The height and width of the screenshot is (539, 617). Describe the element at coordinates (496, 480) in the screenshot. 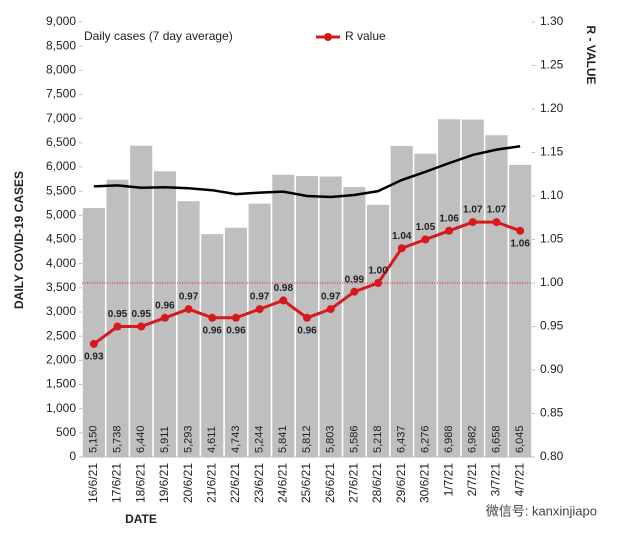

I see `x-tick-label: 3/7/21` at that location.